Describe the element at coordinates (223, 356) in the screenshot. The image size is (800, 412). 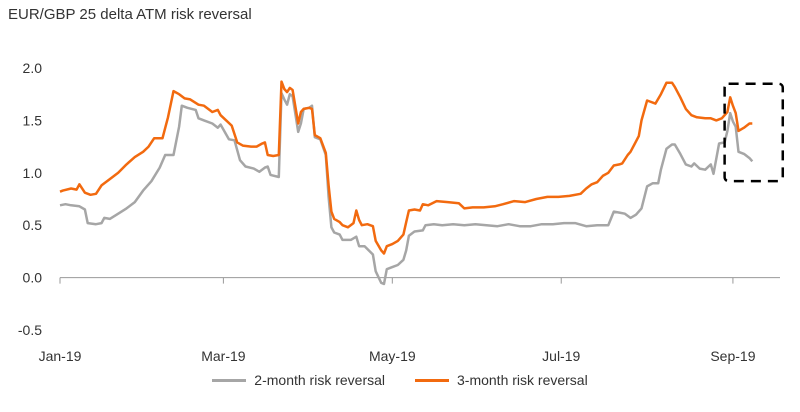
I see `x-tick-label: Mar-19` at that location.